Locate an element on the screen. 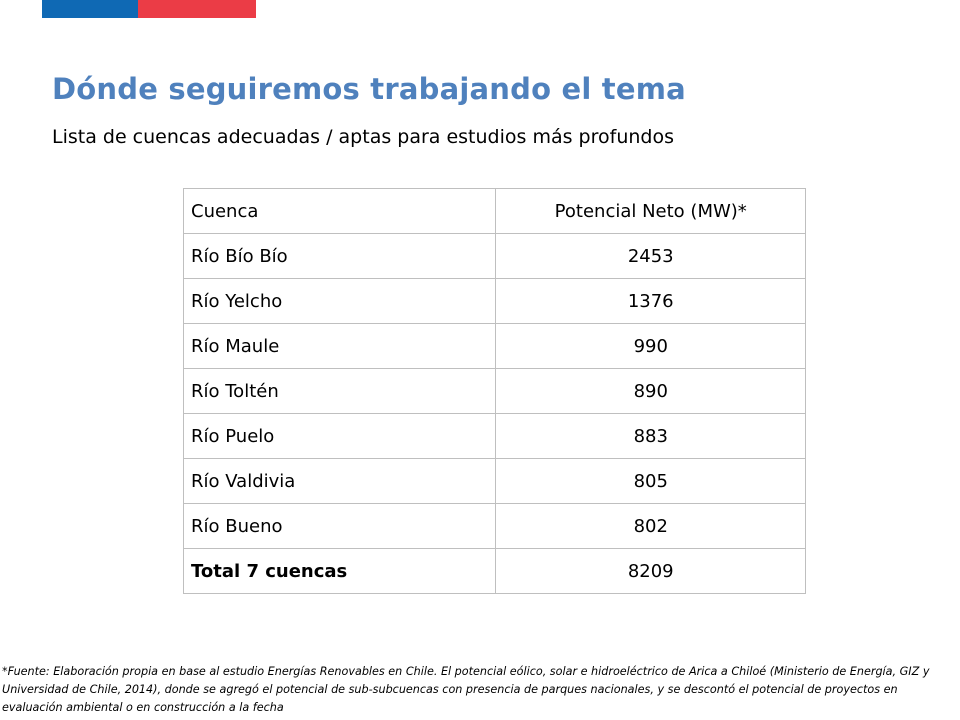 This screenshot has width=960, height=720. cuenca-cell: Río Puelo is located at coordinates (339, 436).